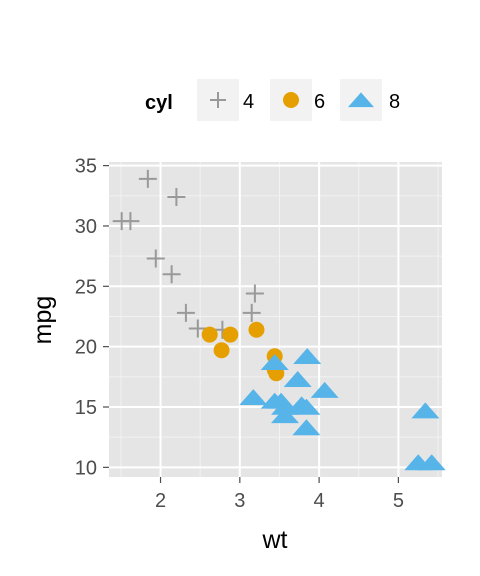 Image resolution: width=480 pixels, height=576 pixels. Describe the element at coordinates (86, 348) in the screenshot. I see `y-tick-label: 20` at that location.